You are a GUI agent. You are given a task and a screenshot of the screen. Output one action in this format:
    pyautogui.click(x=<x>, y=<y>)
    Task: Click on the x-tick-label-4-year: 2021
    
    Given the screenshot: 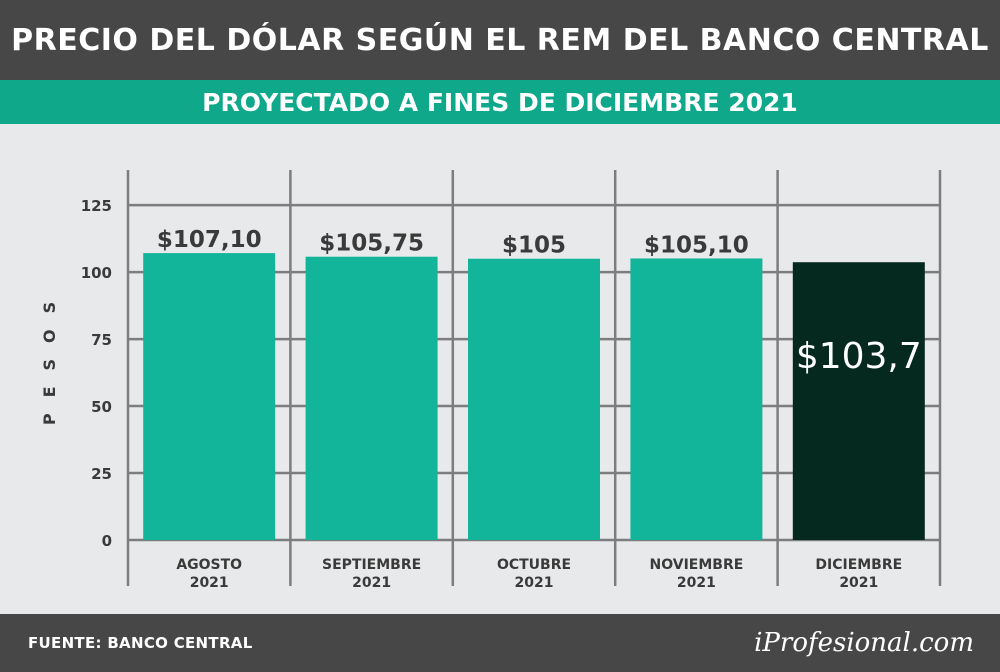 What is the action you would take?
    pyautogui.click(x=858, y=583)
    